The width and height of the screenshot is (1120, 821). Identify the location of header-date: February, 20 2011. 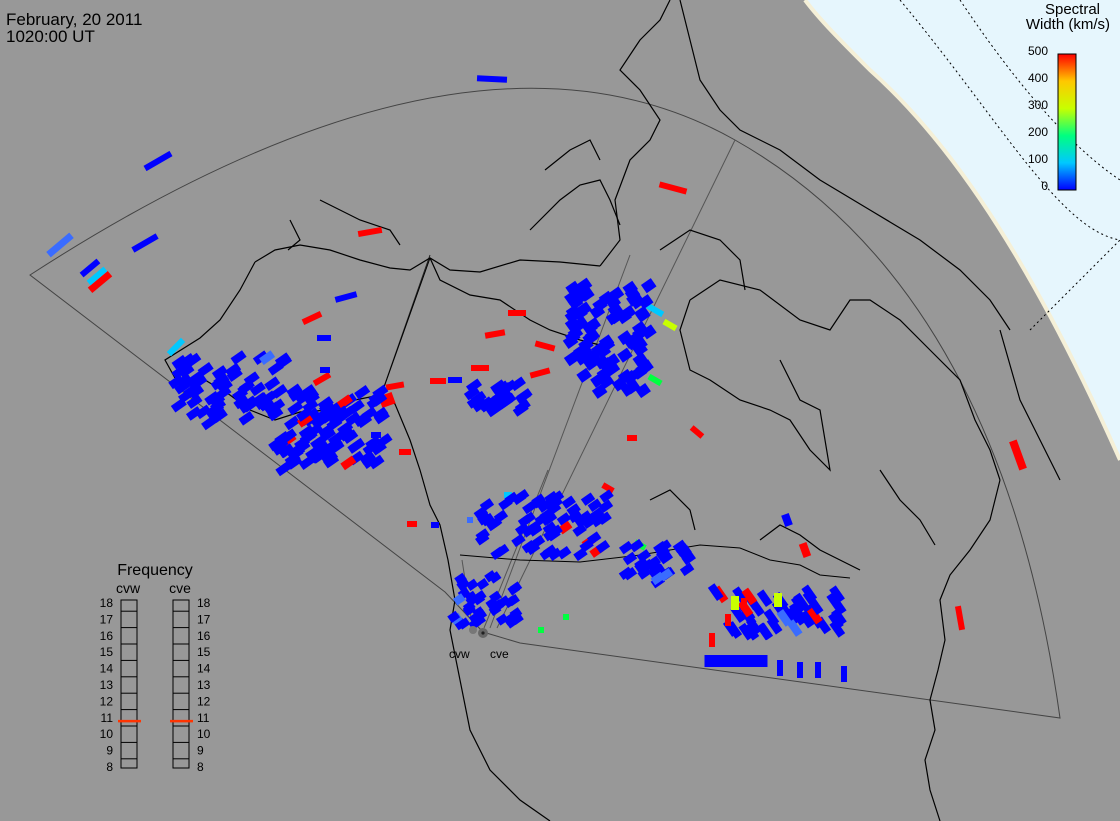
(74, 19).